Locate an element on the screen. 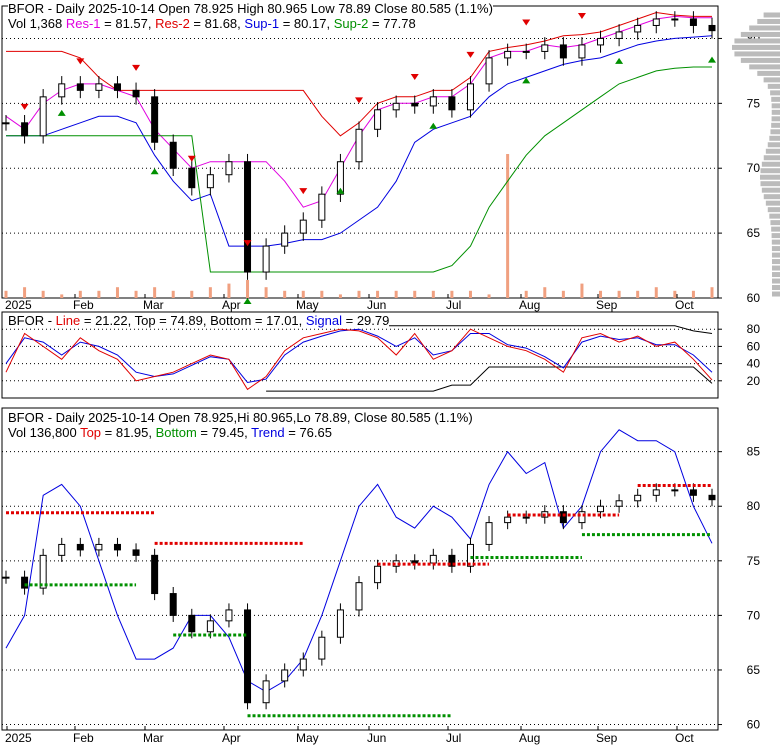 The image size is (780, 745). line-values: = 21.22, Top = 74.89, Bottom = 17.01, is located at coordinates (193, 320).